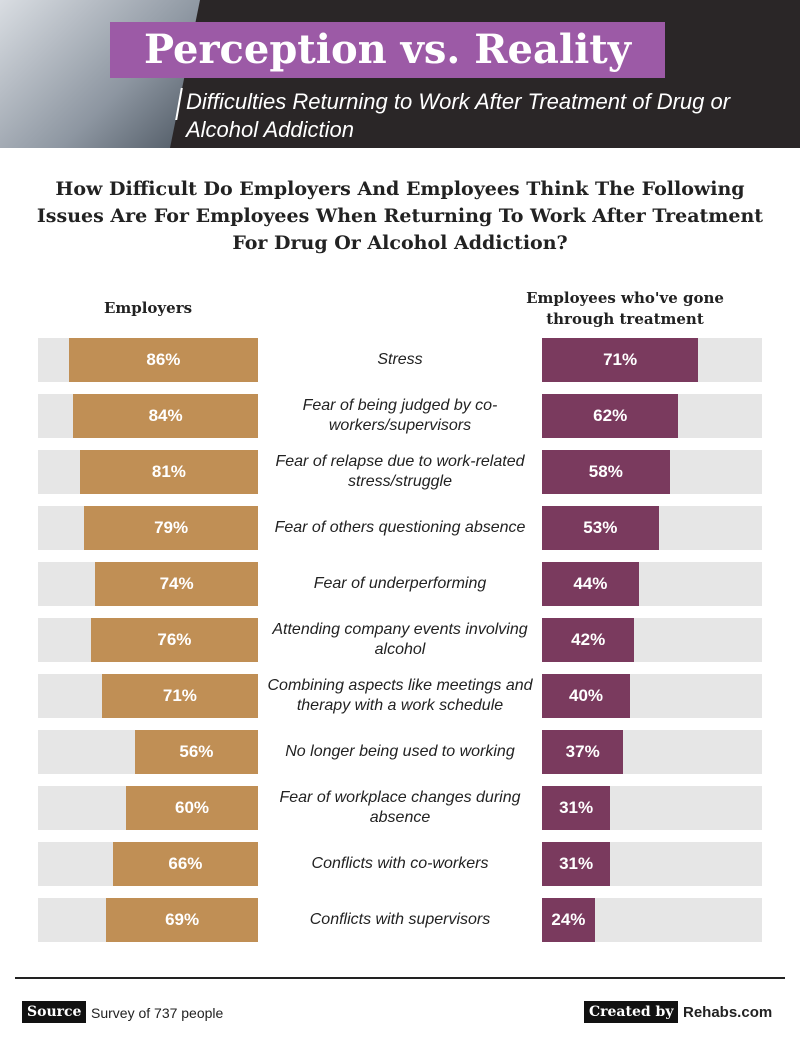 Image resolution: width=800 pixels, height=1048 pixels. Describe the element at coordinates (387, 50) in the screenshot. I see `title: Perception vs. Reality` at that location.